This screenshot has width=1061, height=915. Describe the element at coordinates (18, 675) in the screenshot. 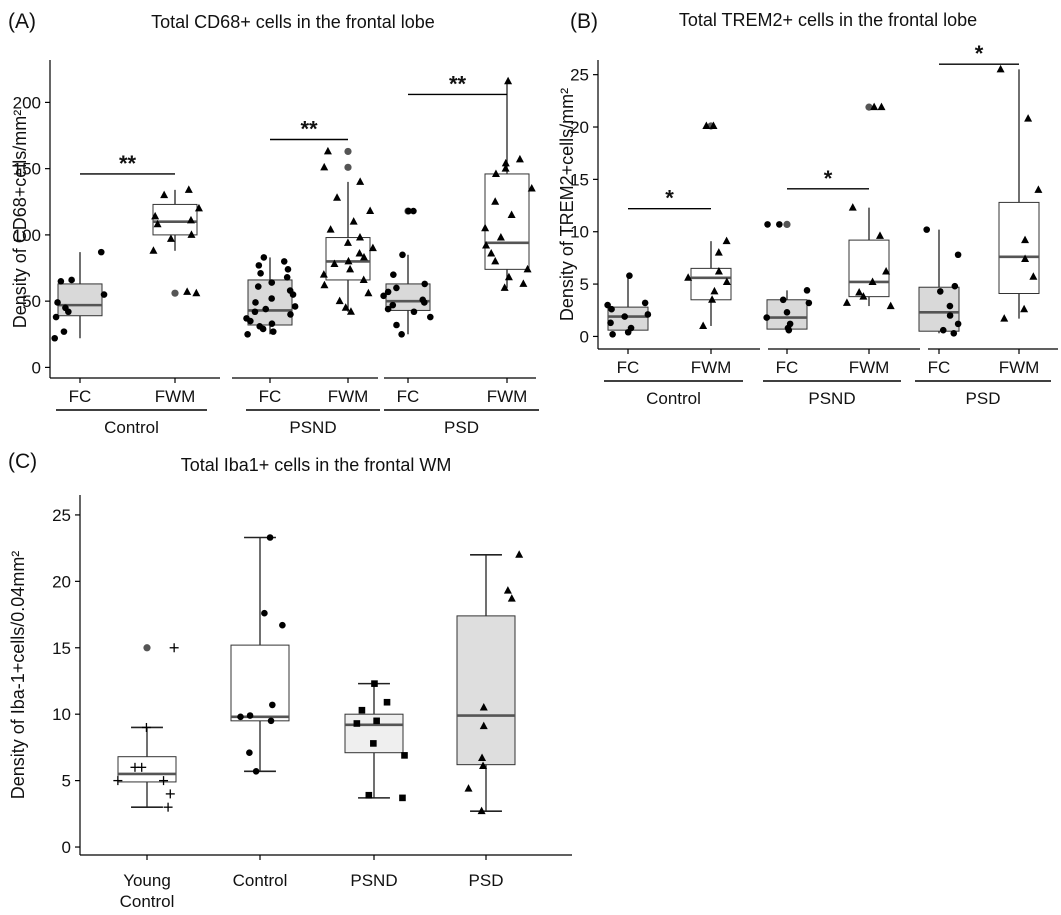

I see `y-axis-label: Density of Iba-1+cells/0.04mm²` at that location.